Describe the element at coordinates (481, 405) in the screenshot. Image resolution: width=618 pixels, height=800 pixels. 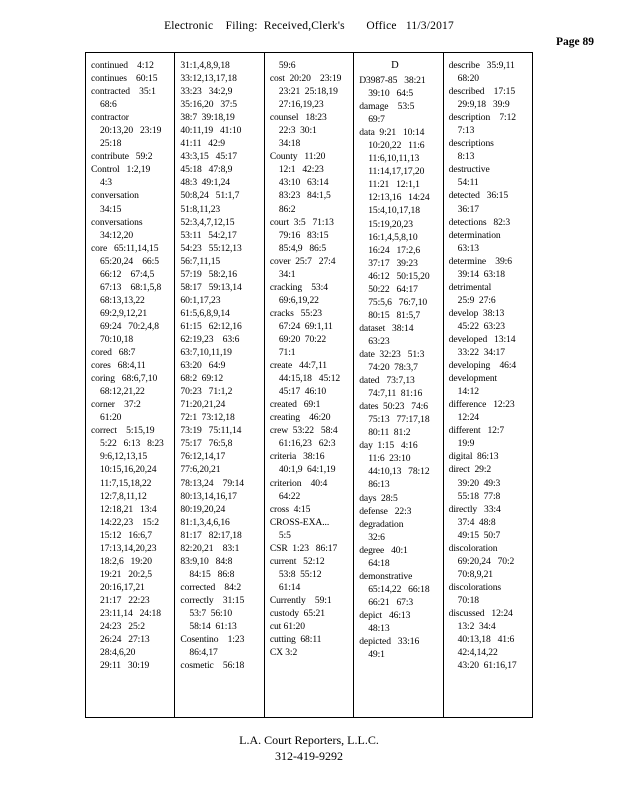
I see `index-entry: difference 12:23` at that location.